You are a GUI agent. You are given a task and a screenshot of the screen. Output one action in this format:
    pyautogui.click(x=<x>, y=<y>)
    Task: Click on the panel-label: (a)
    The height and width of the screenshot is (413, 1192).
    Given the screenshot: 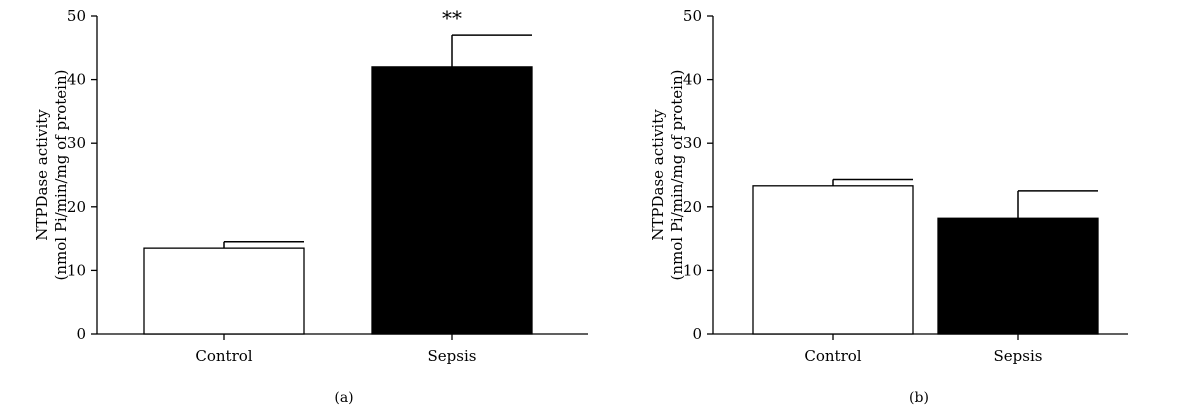 What is the action you would take?
    pyautogui.click(x=343, y=398)
    